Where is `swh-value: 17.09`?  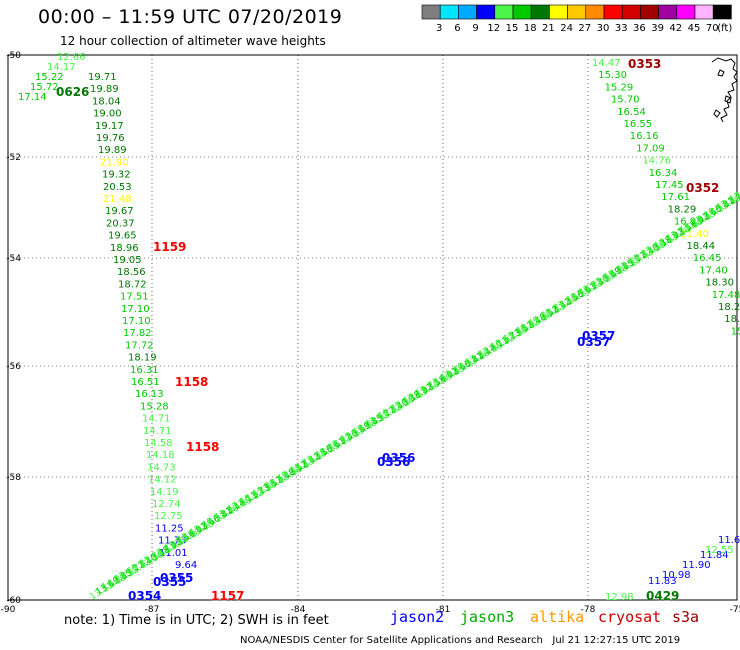
swh-value: 17.09 is located at coordinates (650, 148).